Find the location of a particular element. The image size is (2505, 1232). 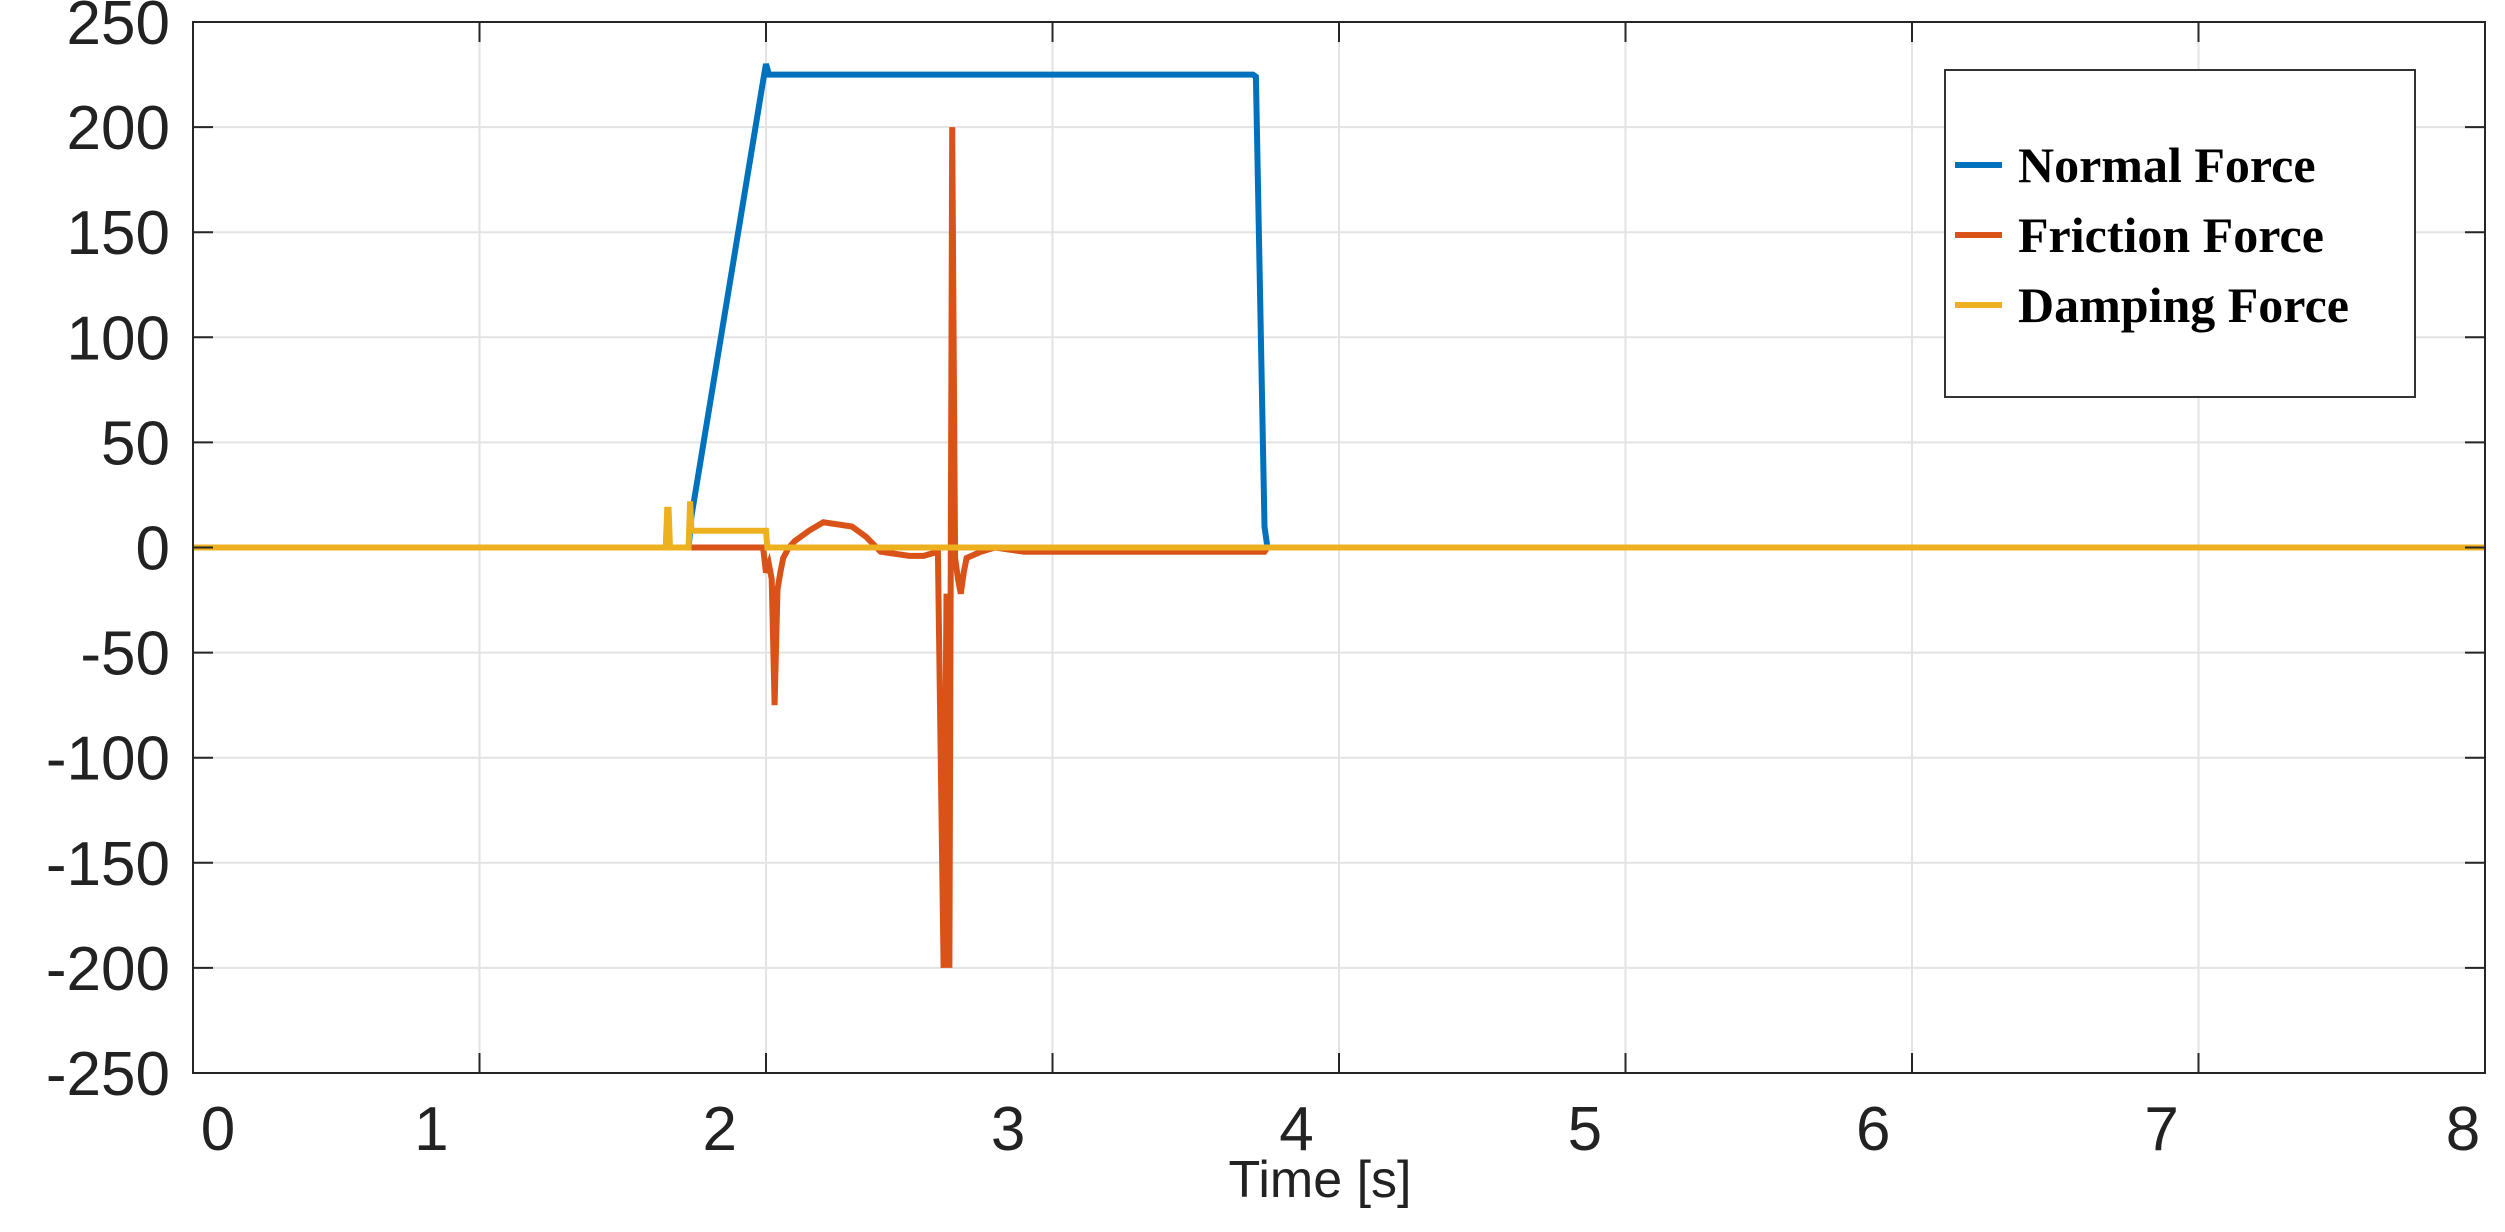

x-axis-label: Time [s] is located at coordinates (1320, 1180).